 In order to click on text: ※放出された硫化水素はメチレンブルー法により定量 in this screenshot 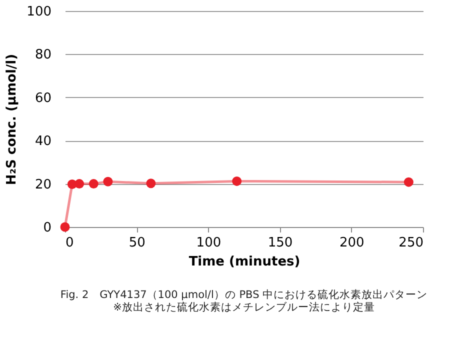, I will do `click(244, 307)`.